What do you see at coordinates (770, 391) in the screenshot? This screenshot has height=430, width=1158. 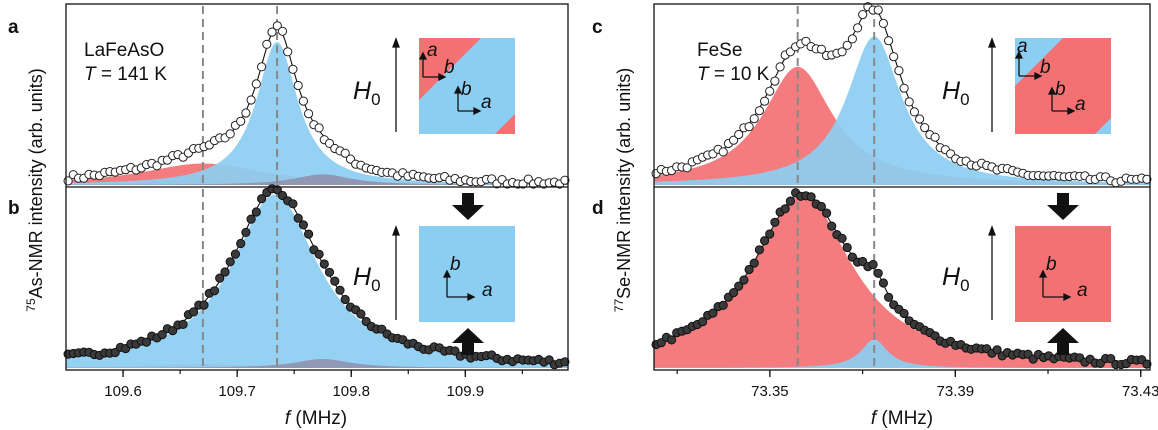 I see `x-tick-label: 73.35` at bounding box center [770, 391].